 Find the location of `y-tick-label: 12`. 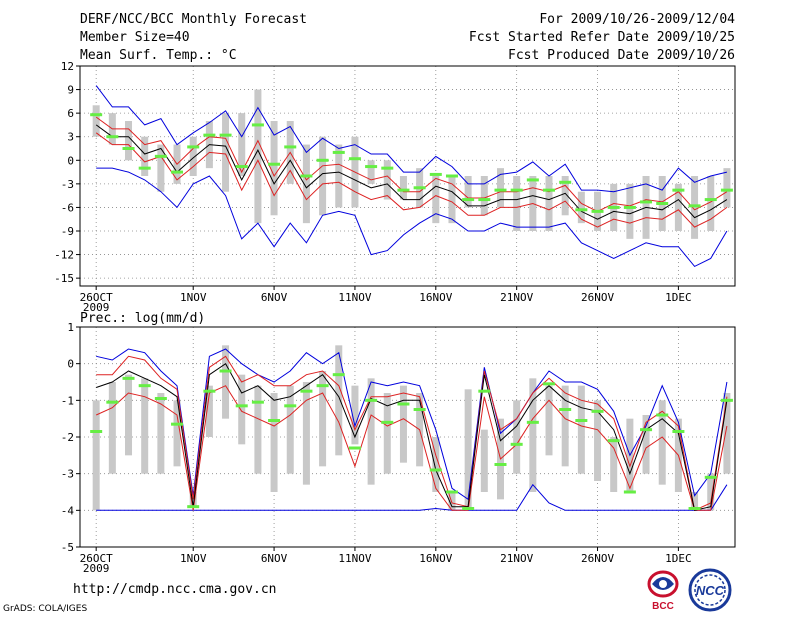

y-tick-label: 12 is located at coordinates (67, 66).